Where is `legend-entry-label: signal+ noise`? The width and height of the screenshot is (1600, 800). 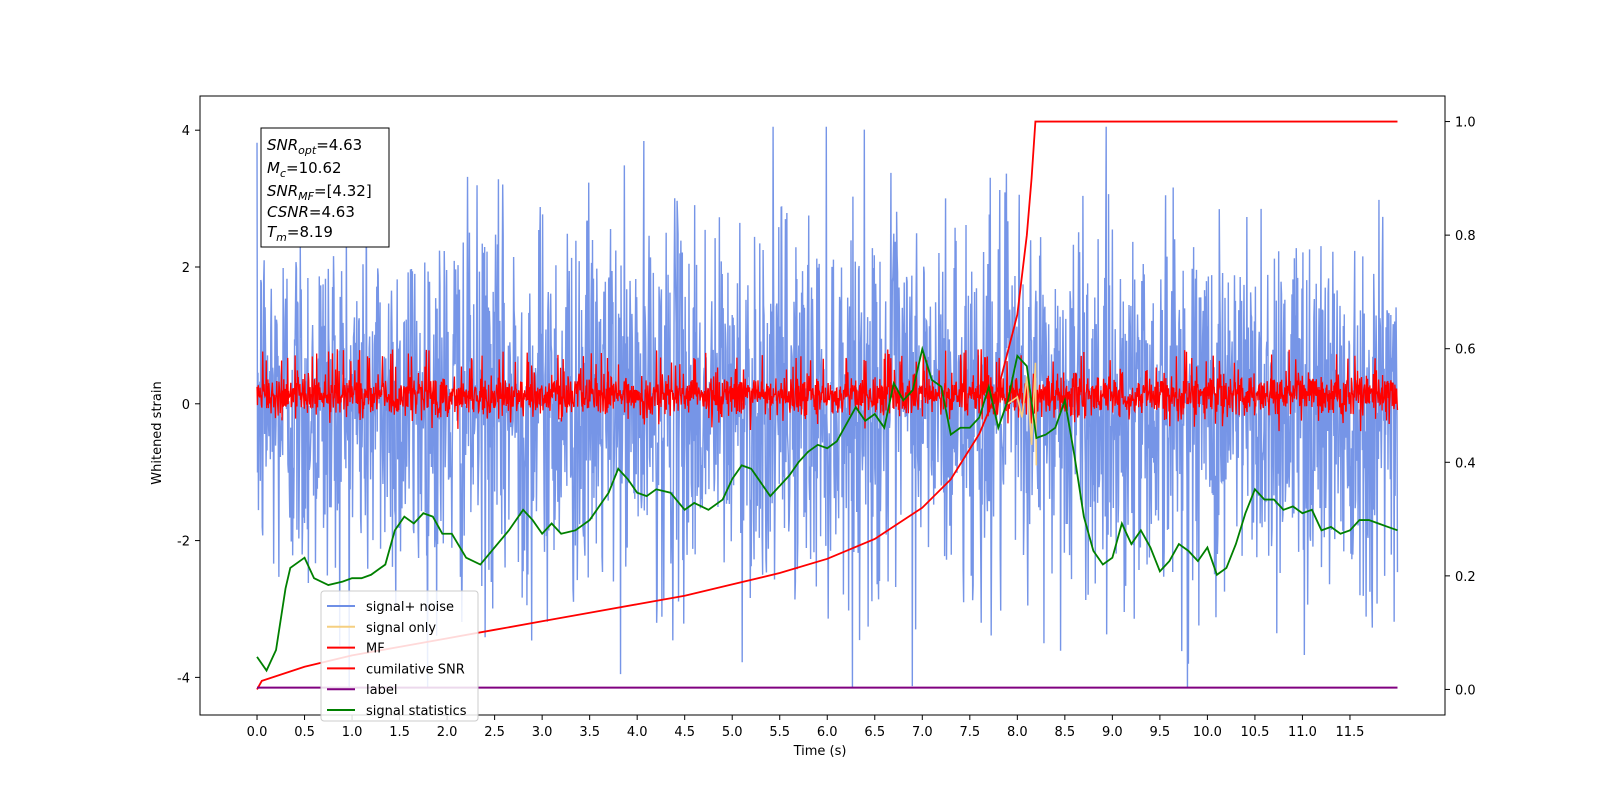 legend-entry-label: signal+ noise is located at coordinates (410, 607).